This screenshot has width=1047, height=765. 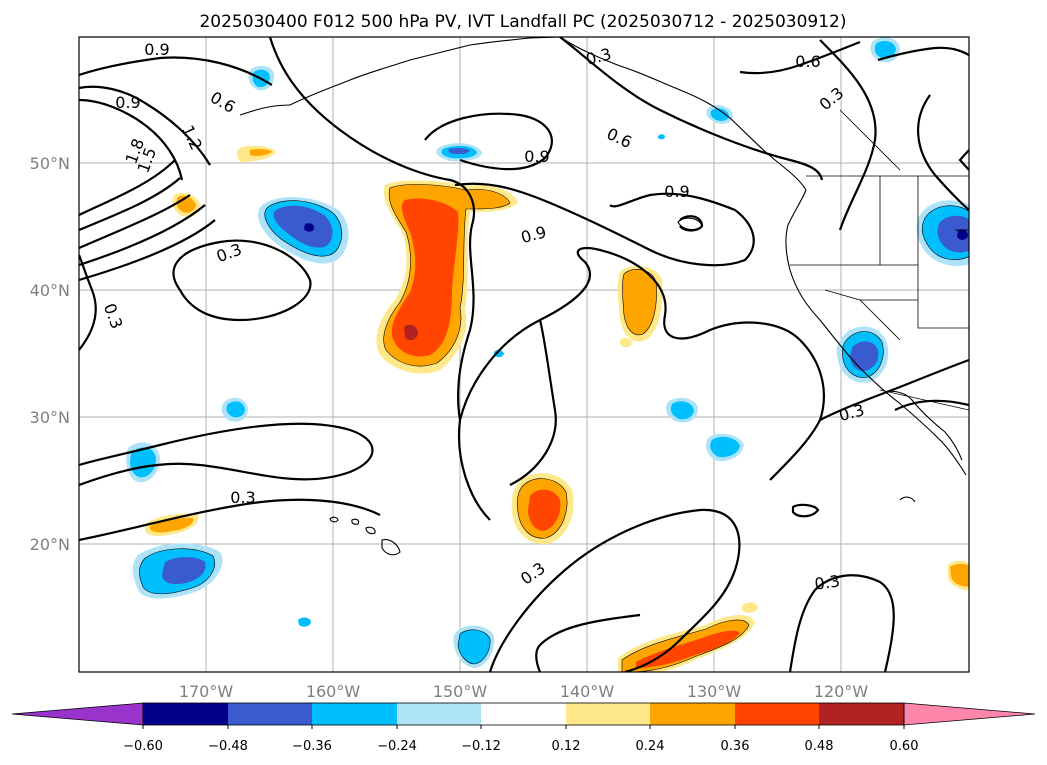 I want to click on colorbar-tick-label: 0.48, so click(x=819, y=746).